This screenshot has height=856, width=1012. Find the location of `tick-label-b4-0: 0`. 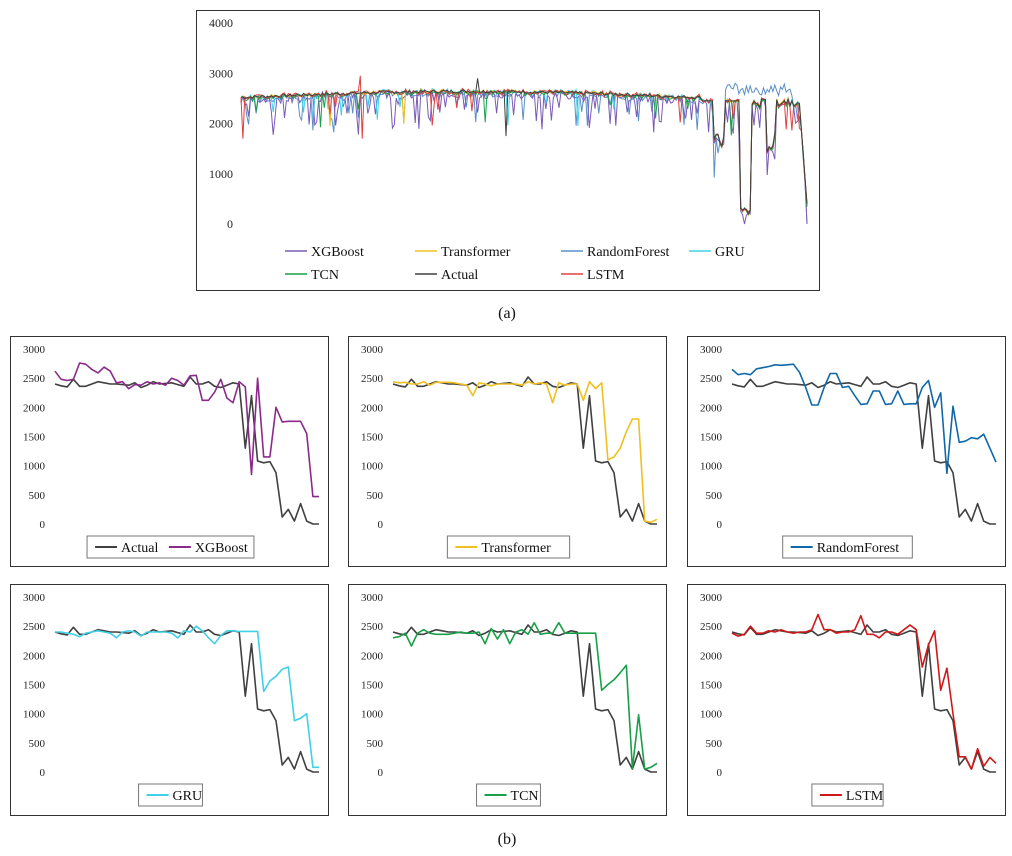

tick-label-b4-0: 0 is located at coordinates (43, 773).